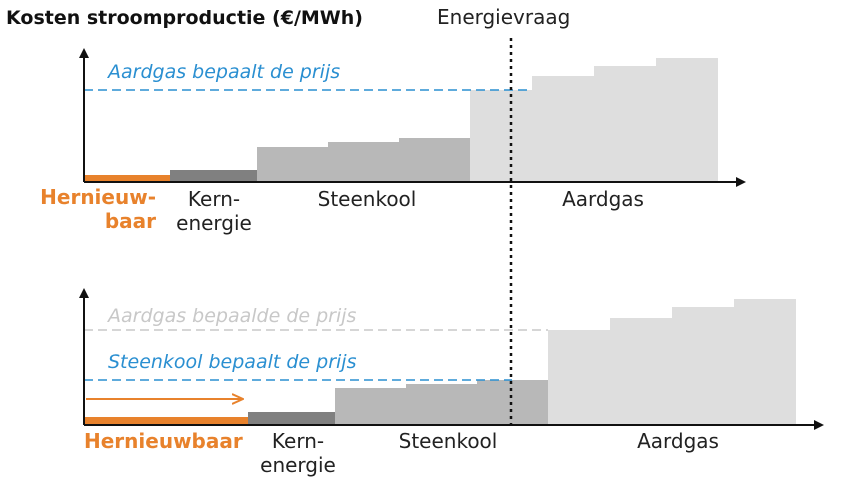 The height and width of the screenshot is (480, 854). I want to click on bottom-old-price-label: Aardgas bepaalde de prijs, so click(231, 316).